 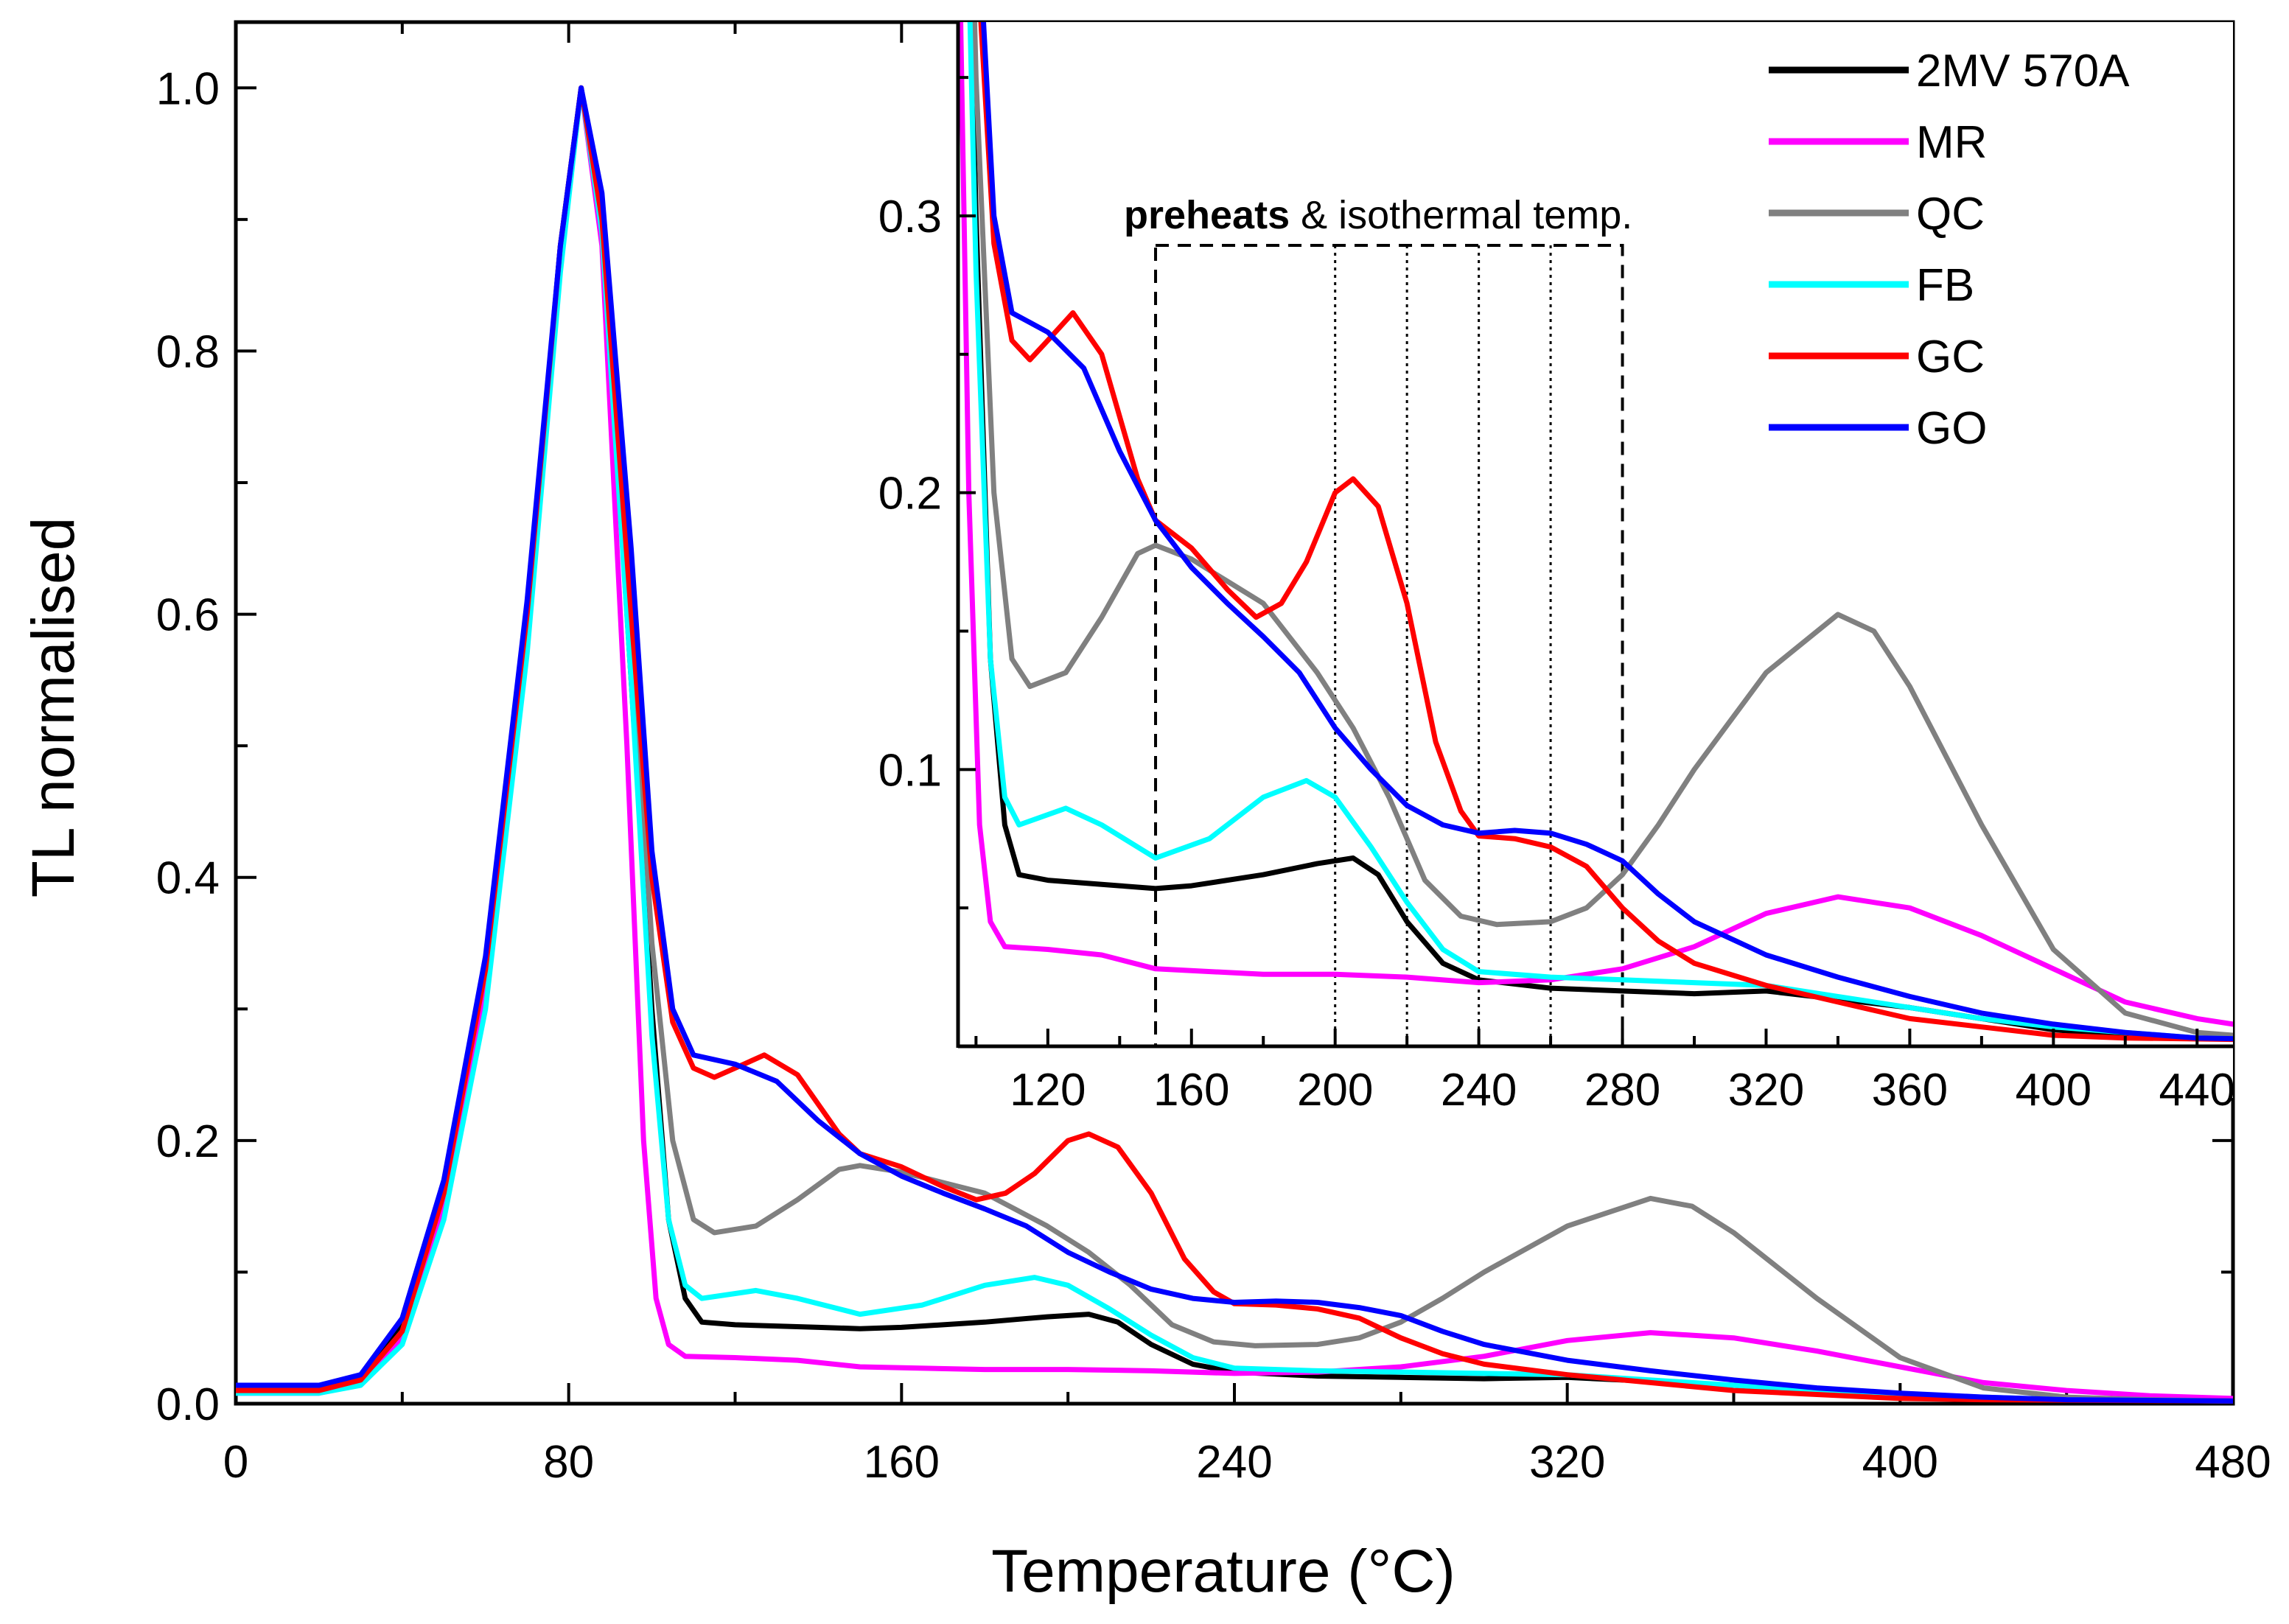 I want to click on preheat-annotation-label: preheats & isothermal temp., so click(x=1378, y=215).